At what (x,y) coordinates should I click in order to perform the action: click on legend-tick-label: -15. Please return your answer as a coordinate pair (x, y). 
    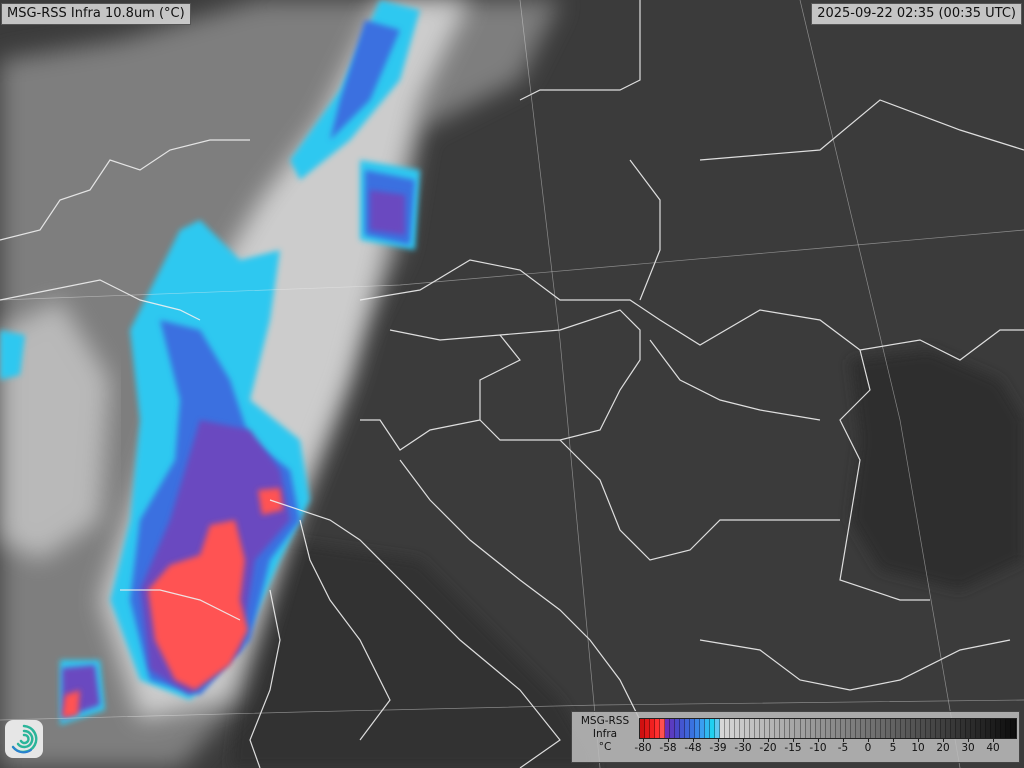
    Looking at the image, I should click on (793, 748).